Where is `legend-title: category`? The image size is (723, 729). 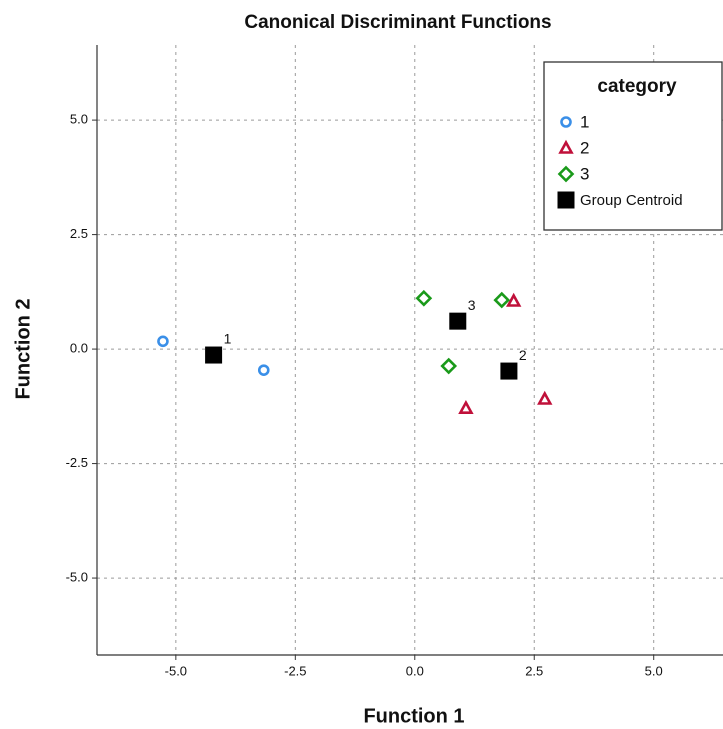 legend-title: category is located at coordinates (637, 86).